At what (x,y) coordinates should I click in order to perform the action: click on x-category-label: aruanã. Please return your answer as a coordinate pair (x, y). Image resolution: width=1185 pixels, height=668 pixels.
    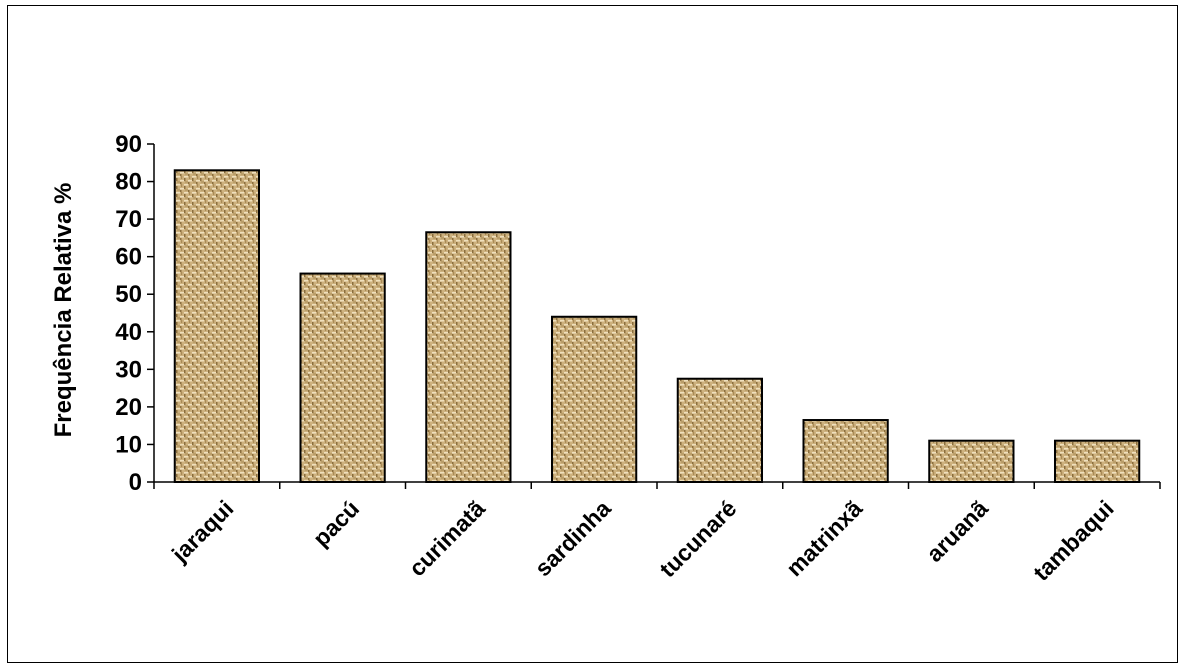
    Looking at the image, I should click on (957, 531).